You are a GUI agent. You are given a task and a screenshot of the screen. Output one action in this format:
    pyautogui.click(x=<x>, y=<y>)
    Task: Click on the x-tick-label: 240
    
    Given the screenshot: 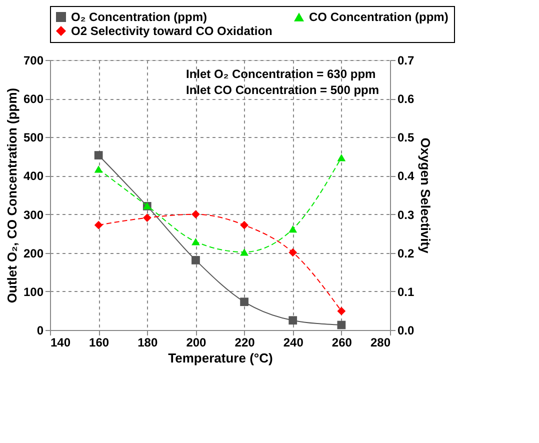 What is the action you would take?
    pyautogui.click(x=293, y=343)
    